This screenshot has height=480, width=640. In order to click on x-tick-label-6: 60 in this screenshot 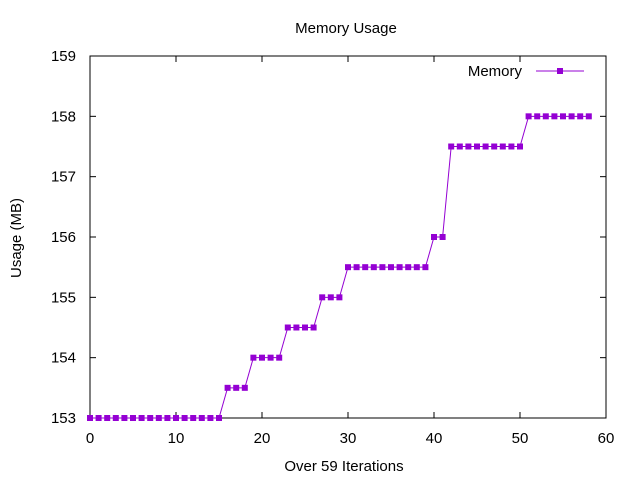, I will do `click(606, 438)`.